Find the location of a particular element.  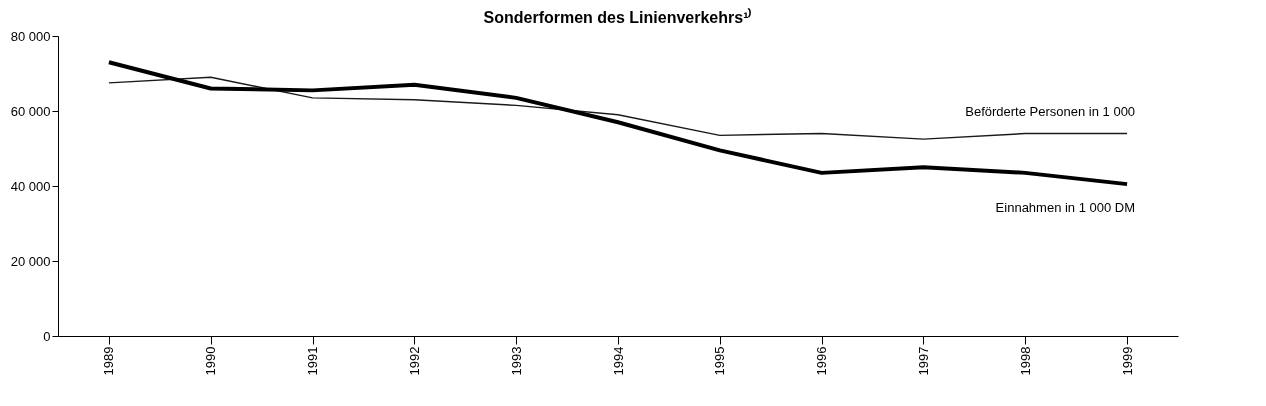

x-tick-label: 1990 is located at coordinates (211, 361).